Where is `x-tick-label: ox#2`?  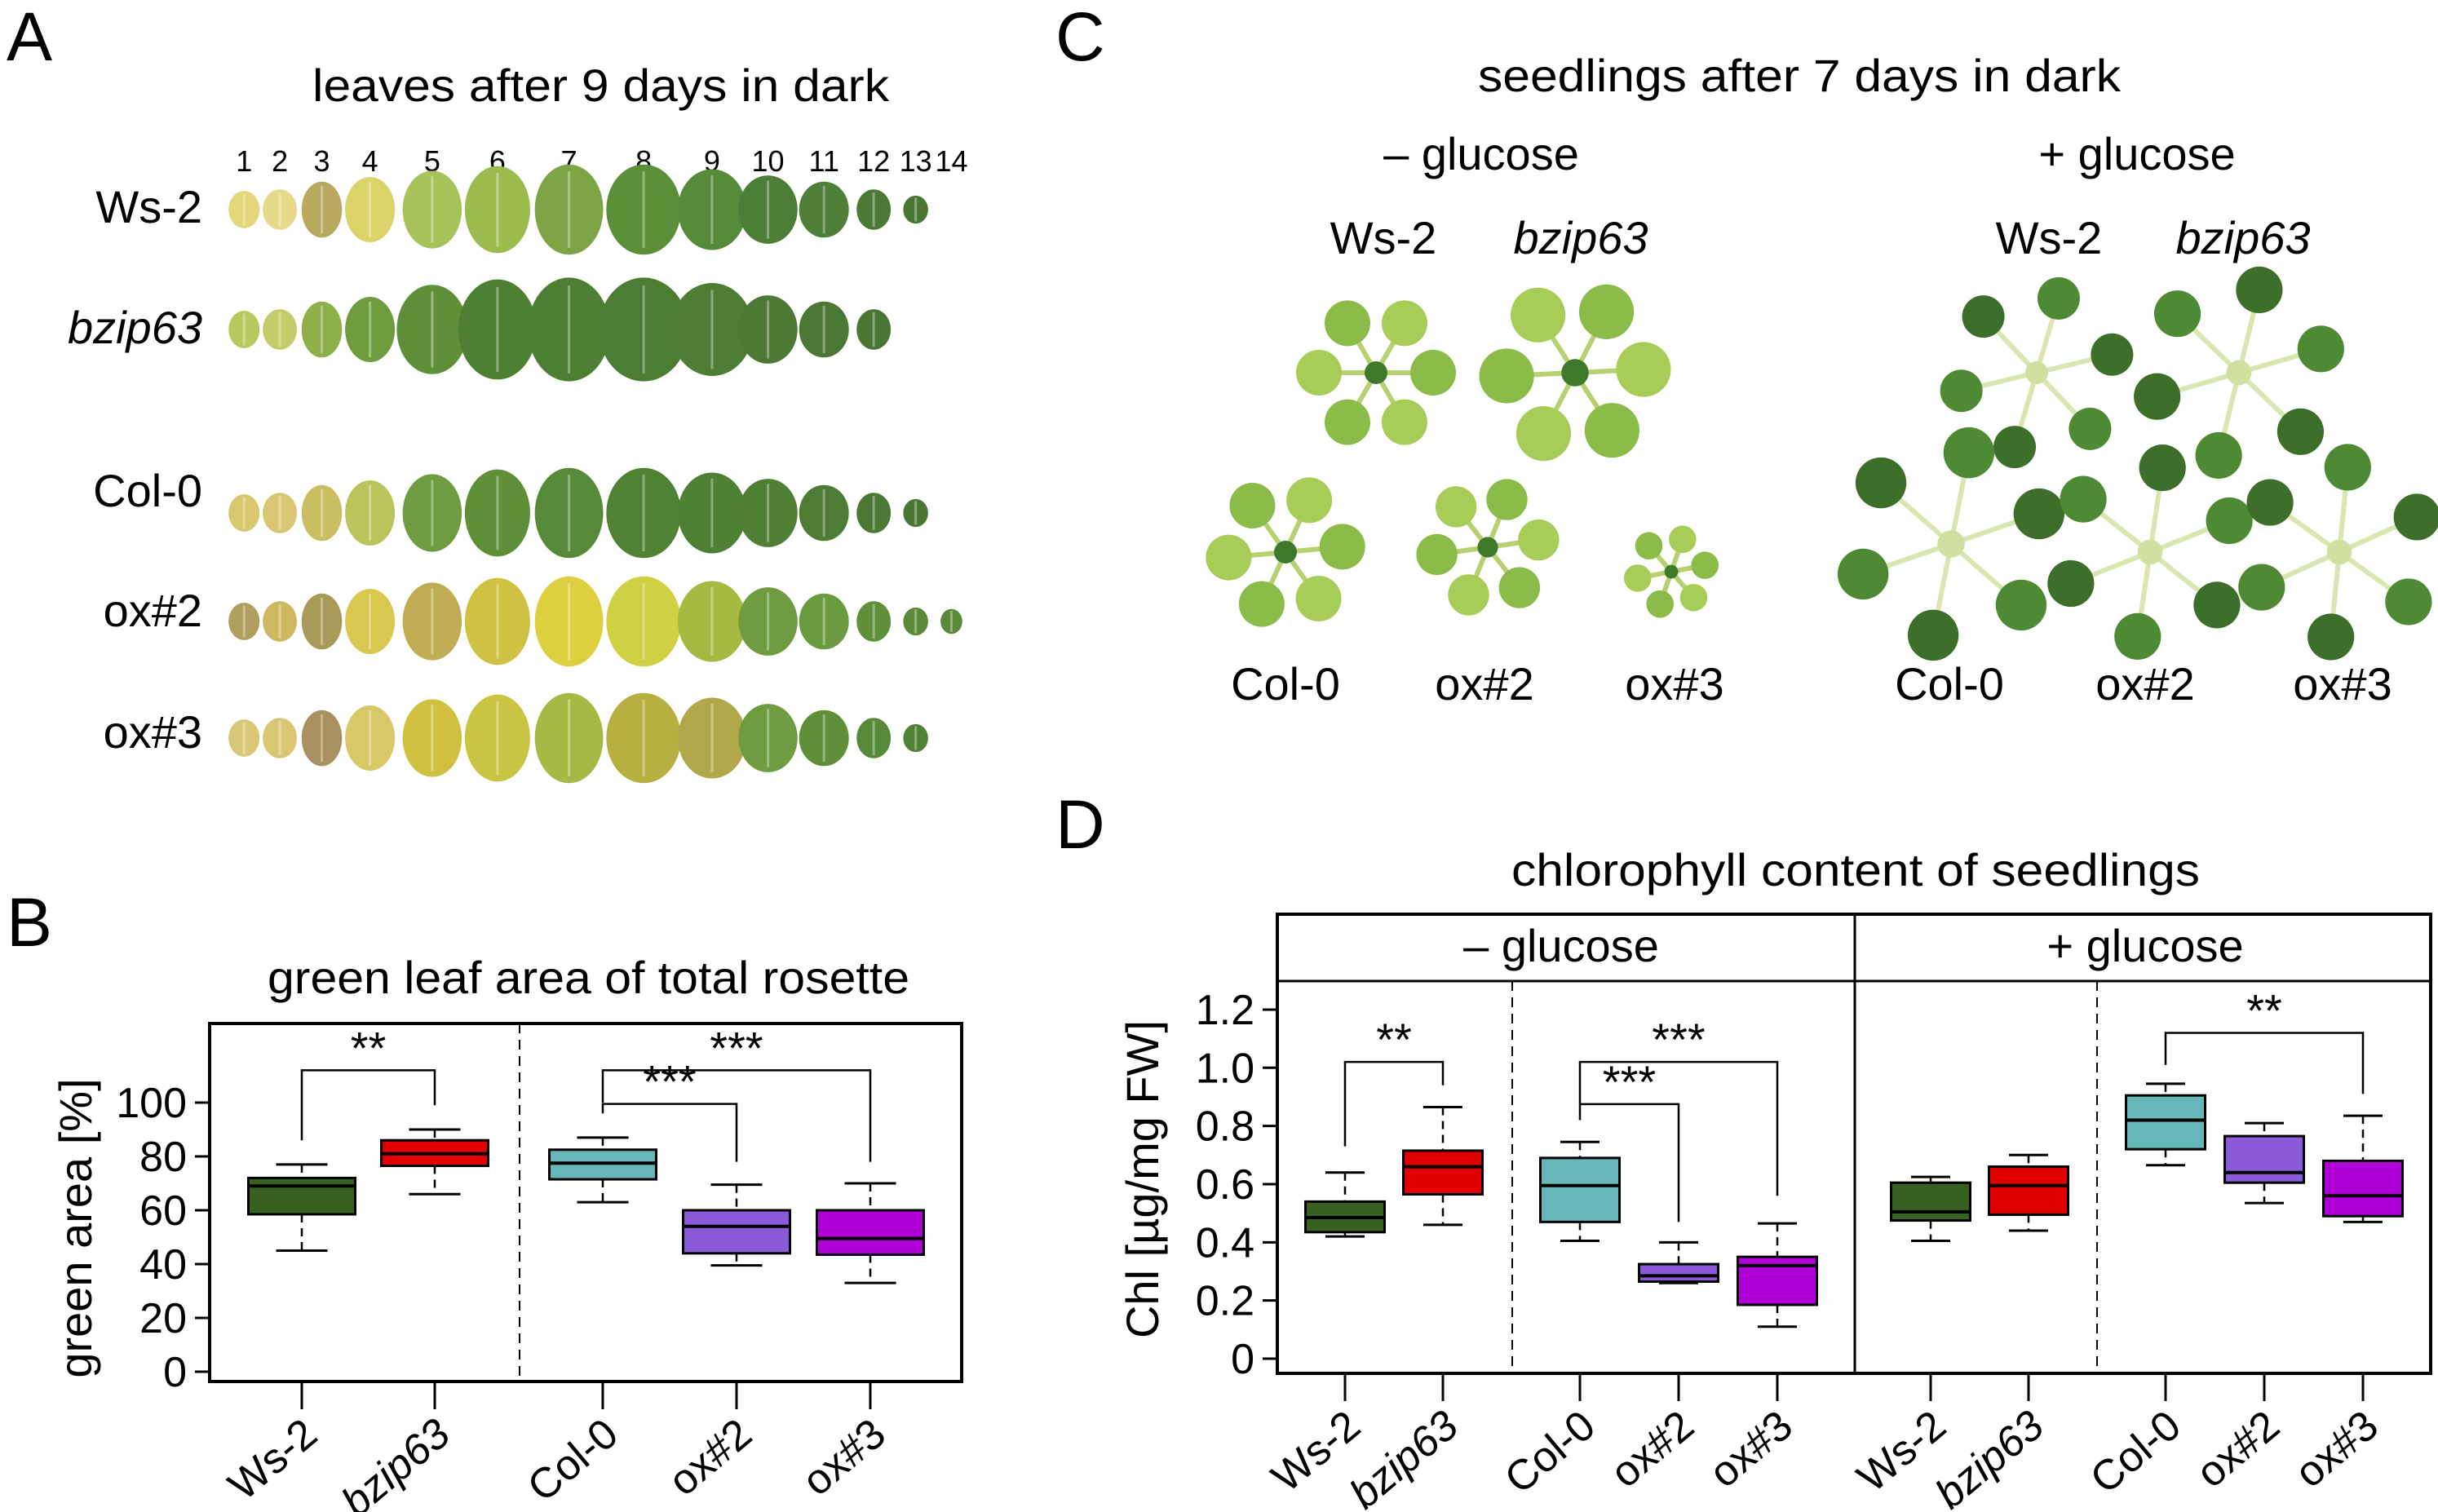 x-tick-label: ox#2 is located at coordinates (1652, 1449).